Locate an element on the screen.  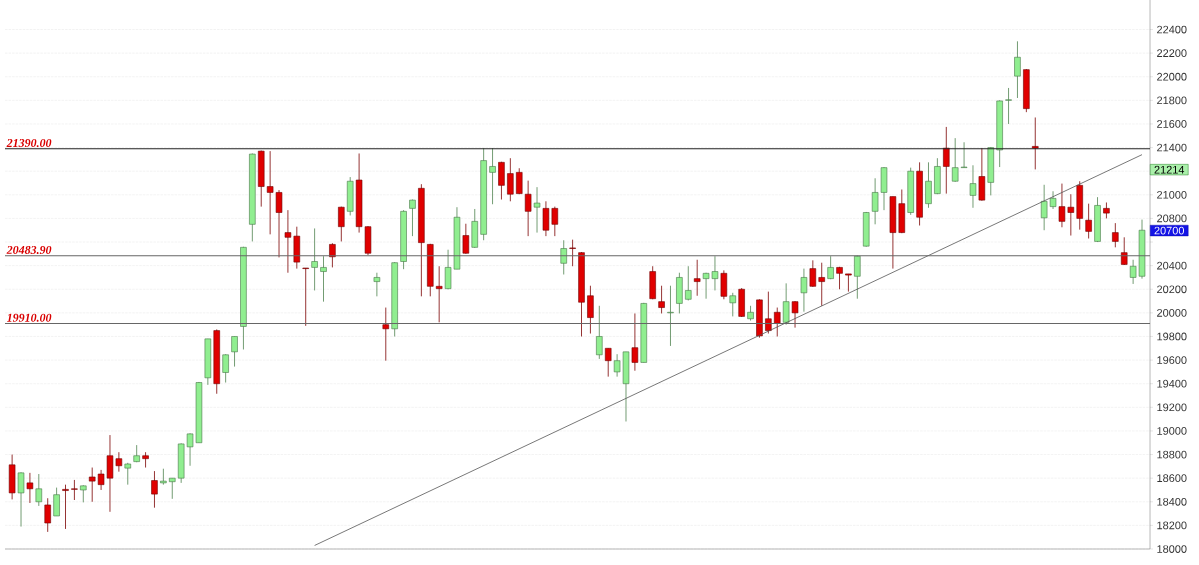
y-tick-label: 21000 is located at coordinates (1172, 194).